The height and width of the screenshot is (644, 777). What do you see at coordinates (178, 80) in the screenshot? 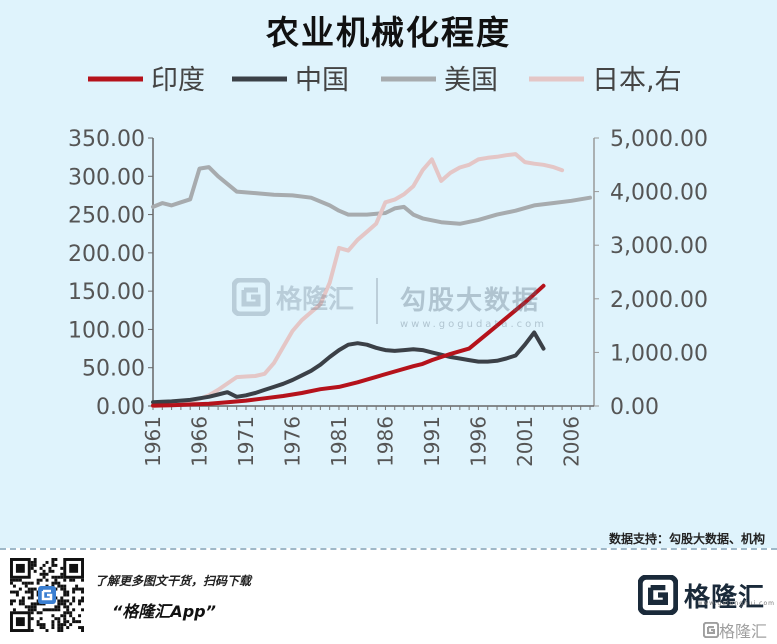
I see `legend-label: 印度` at bounding box center [178, 80].